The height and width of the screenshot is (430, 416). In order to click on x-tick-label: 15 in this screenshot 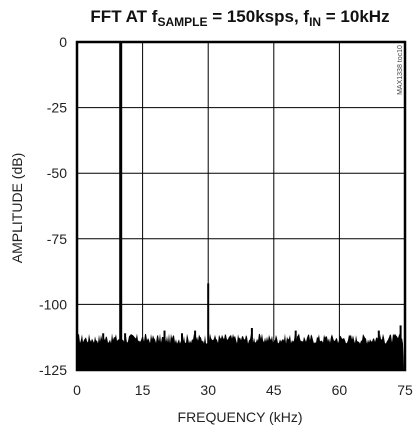, I will do `click(143, 390)`.